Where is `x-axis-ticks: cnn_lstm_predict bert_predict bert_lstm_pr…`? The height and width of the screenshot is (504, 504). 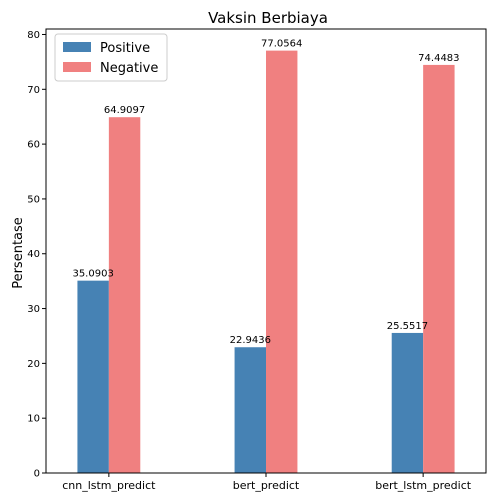
x-axis-ticks: cnn_lstm_predict bert_predict bert_lstm_pr… is located at coordinates (267, 482).